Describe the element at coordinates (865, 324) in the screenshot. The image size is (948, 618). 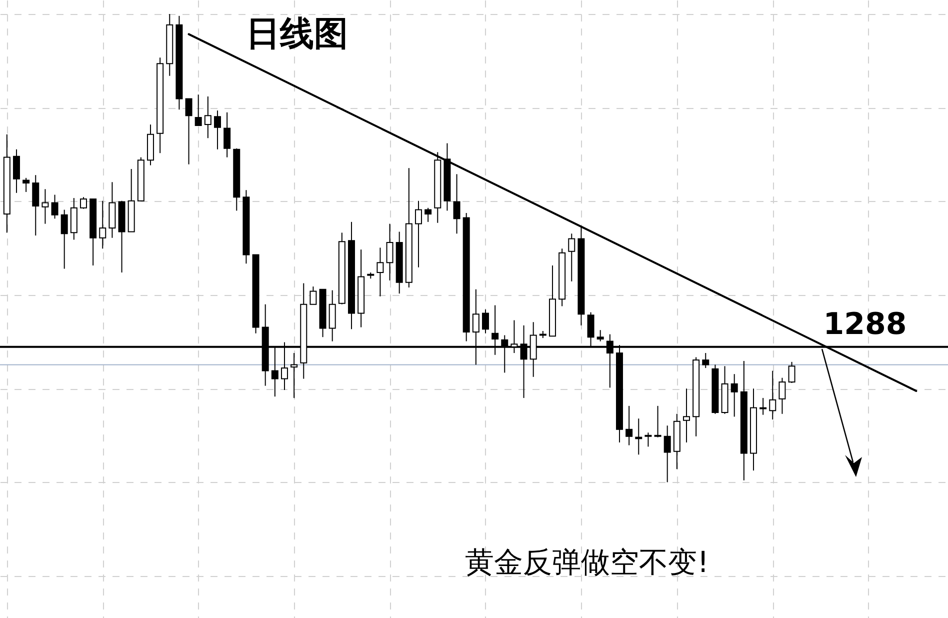
I see `annotation: 1288` at that location.